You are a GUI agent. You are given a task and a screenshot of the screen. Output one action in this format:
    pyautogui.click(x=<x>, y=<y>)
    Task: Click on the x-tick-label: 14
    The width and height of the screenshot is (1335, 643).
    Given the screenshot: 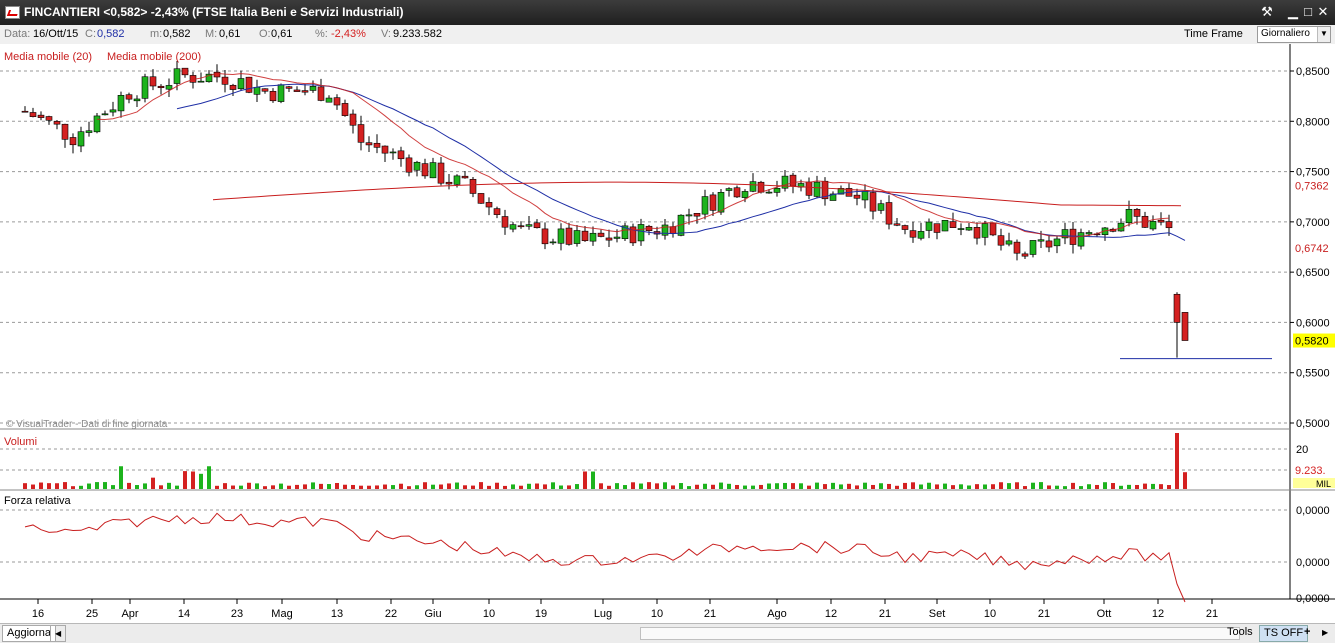 What is the action you would take?
    pyautogui.click(x=184, y=614)
    